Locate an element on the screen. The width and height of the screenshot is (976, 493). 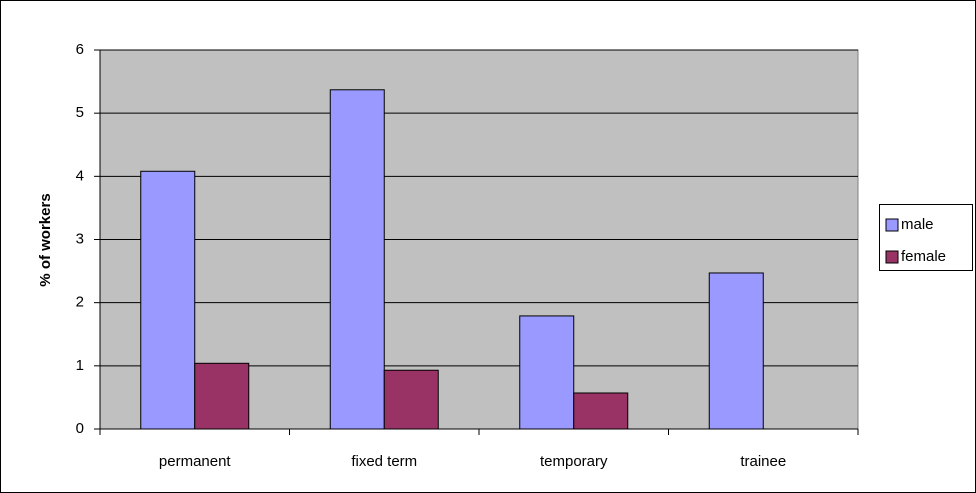
y-tick-label: 2 is located at coordinates (80, 302).